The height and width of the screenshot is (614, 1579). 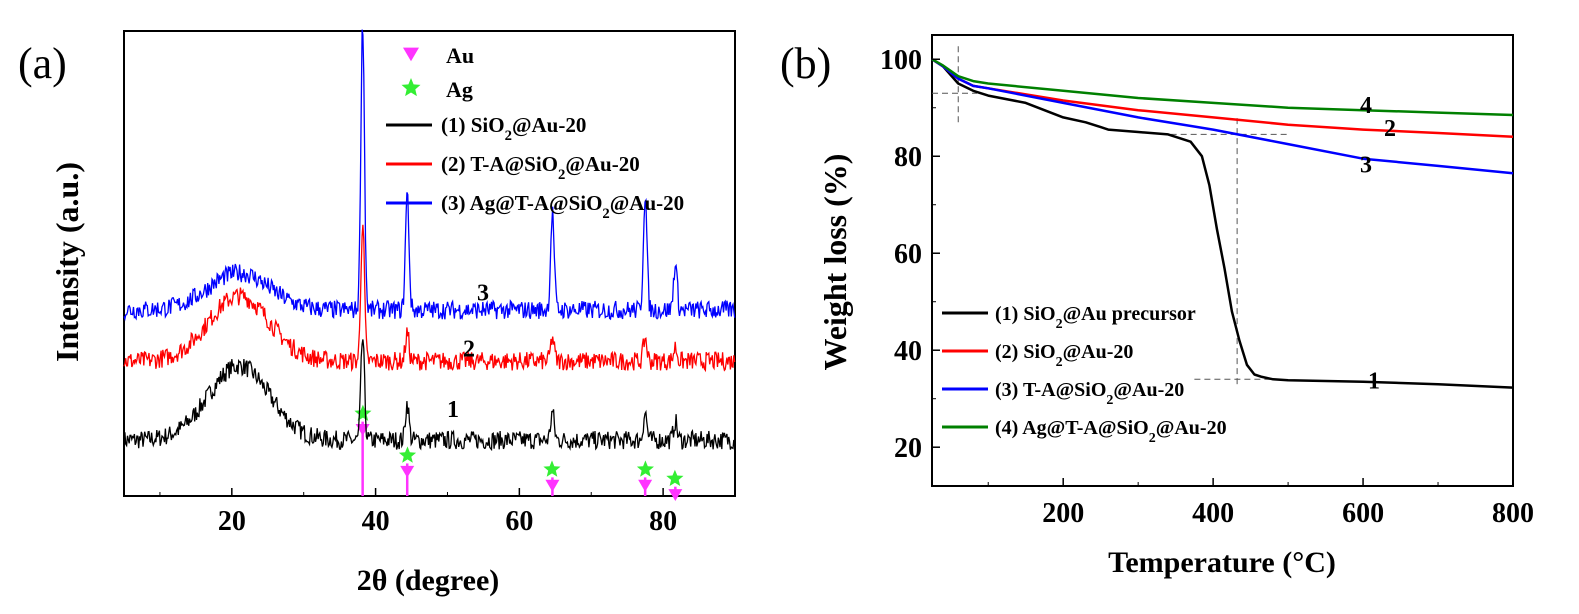 What do you see at coordinates (901, 60) in the screenshot?
I see `y-tick-label: 100` at bounding box center [901, 60].